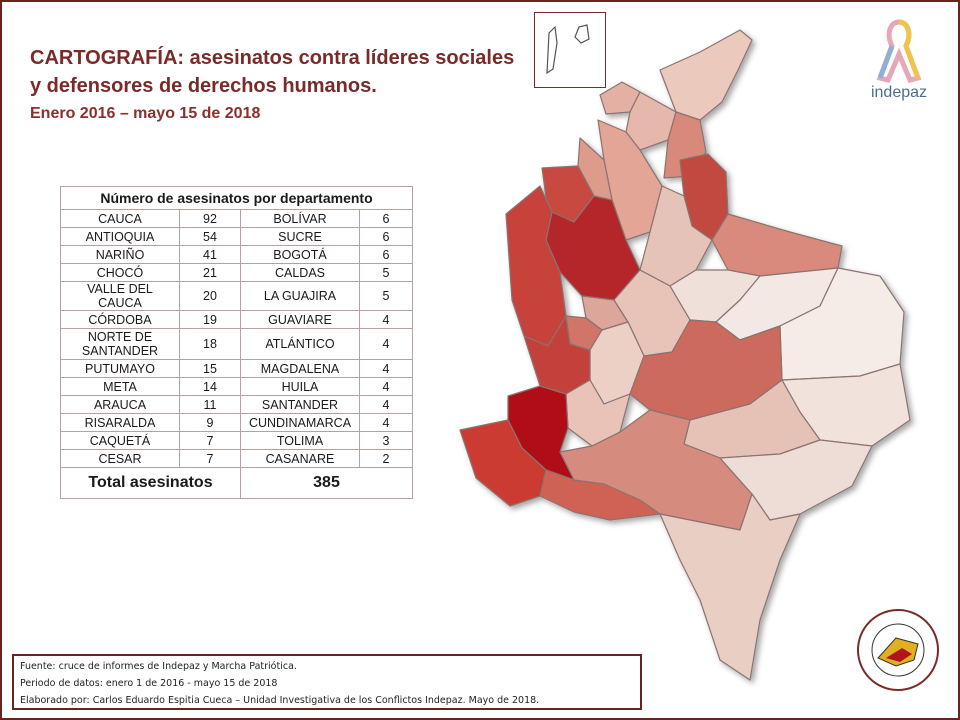 The image size is (960, 720). What do you see at coordinates (536, 266) in the screenshot?
I see `region-choco` at bounding box center [536, 266].